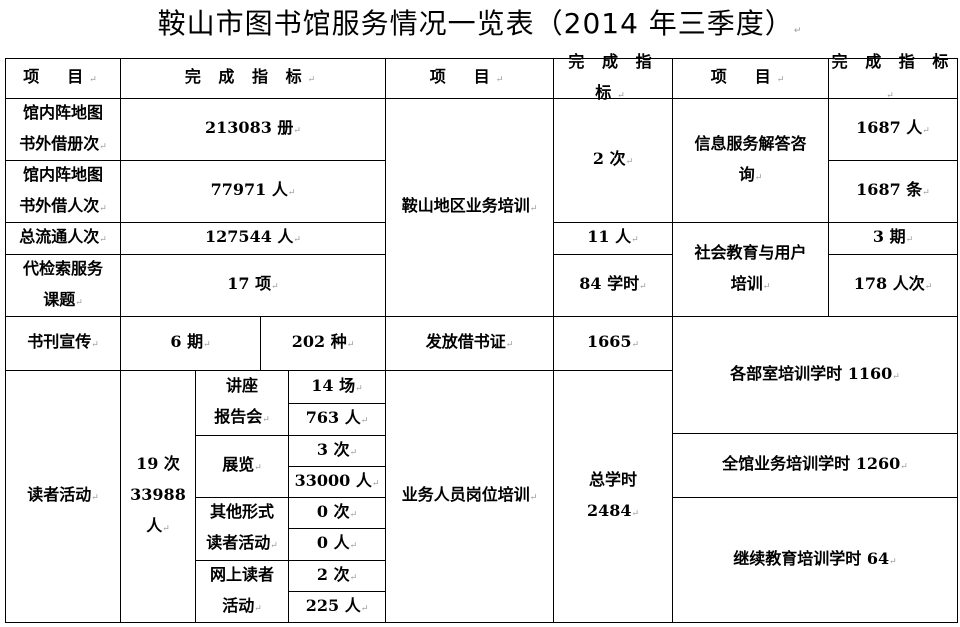  What do you see at coordinates (253, 238) in the screenshot?
I see `circulation-value: 127544 人` at bounding box center [253, 238].